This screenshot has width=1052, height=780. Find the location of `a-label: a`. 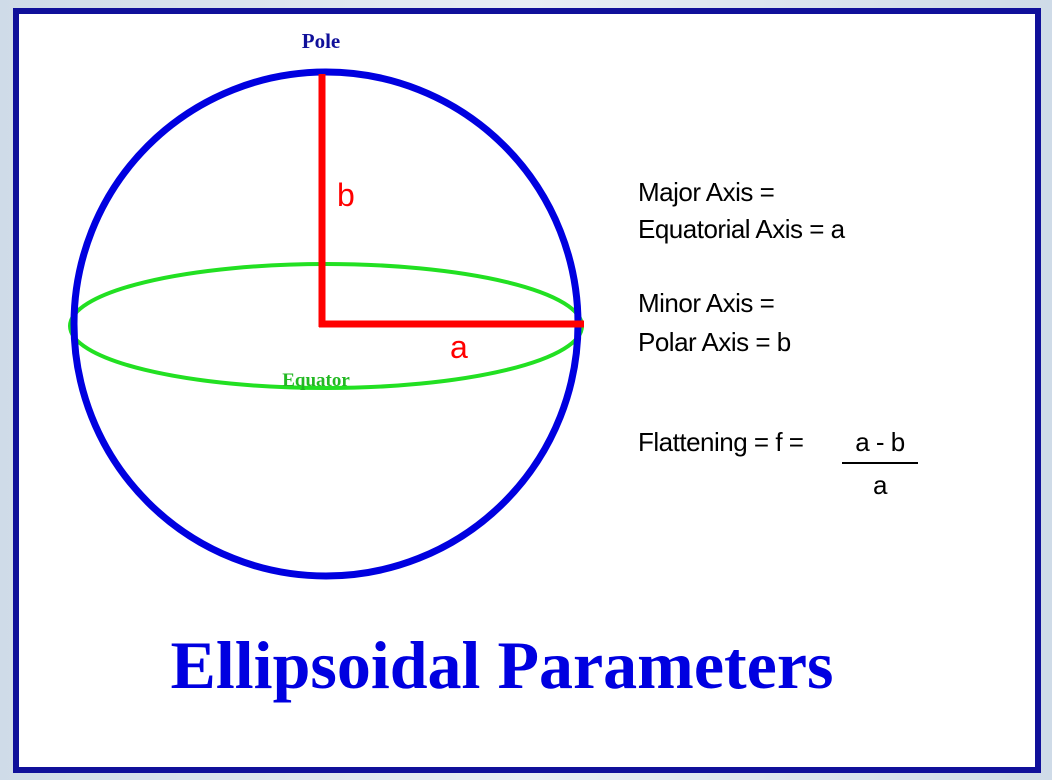

a-label: a is located at coordinates (459, 347).